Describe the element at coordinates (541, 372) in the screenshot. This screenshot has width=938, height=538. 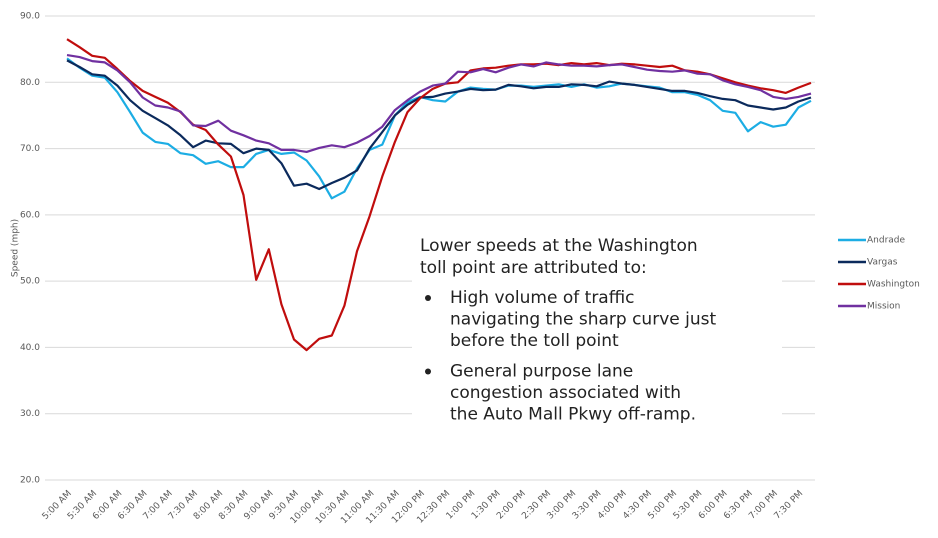
I see `annotation-bullet: General purpose lane` at that location.